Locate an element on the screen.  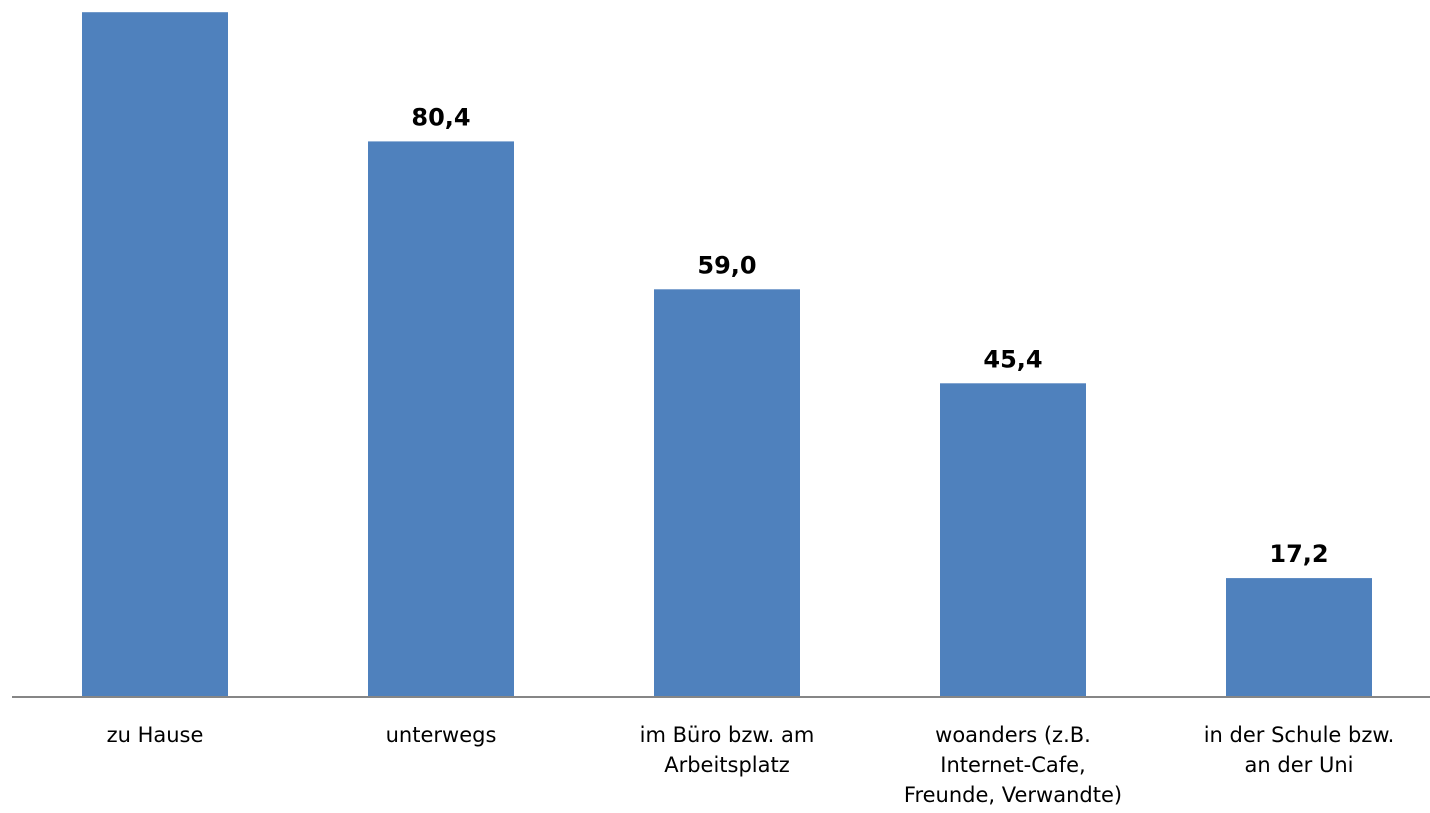
data-label-0: 99,1 is located at coordinates (154, 1).